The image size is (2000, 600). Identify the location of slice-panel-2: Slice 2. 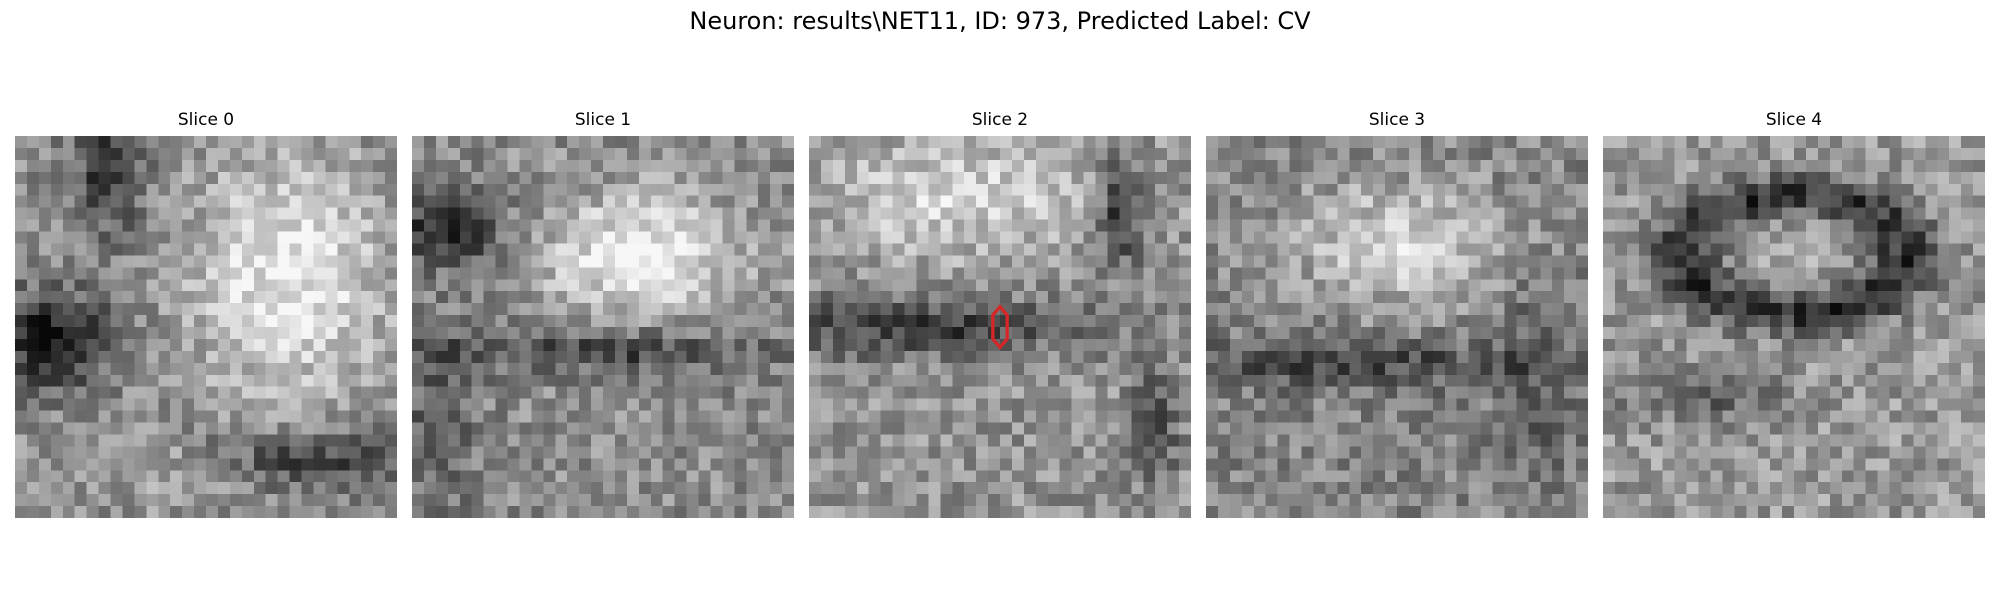
(1000, 313).